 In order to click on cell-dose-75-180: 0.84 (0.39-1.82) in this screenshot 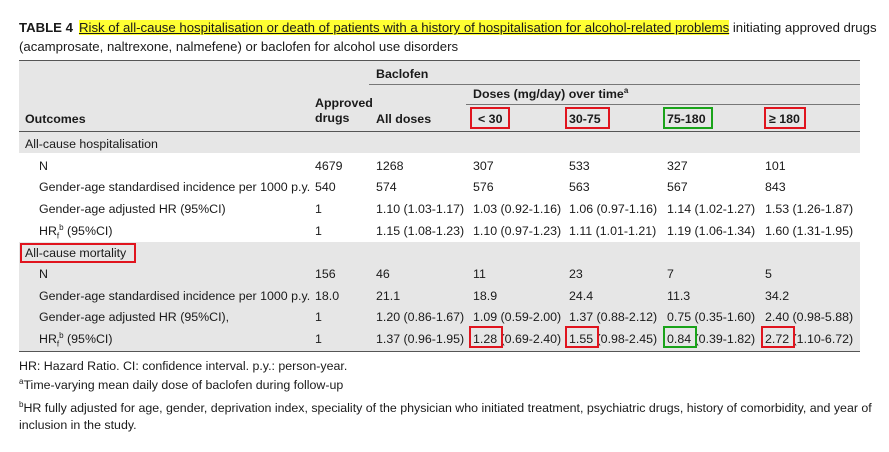, I will do `click(711, 339)`.